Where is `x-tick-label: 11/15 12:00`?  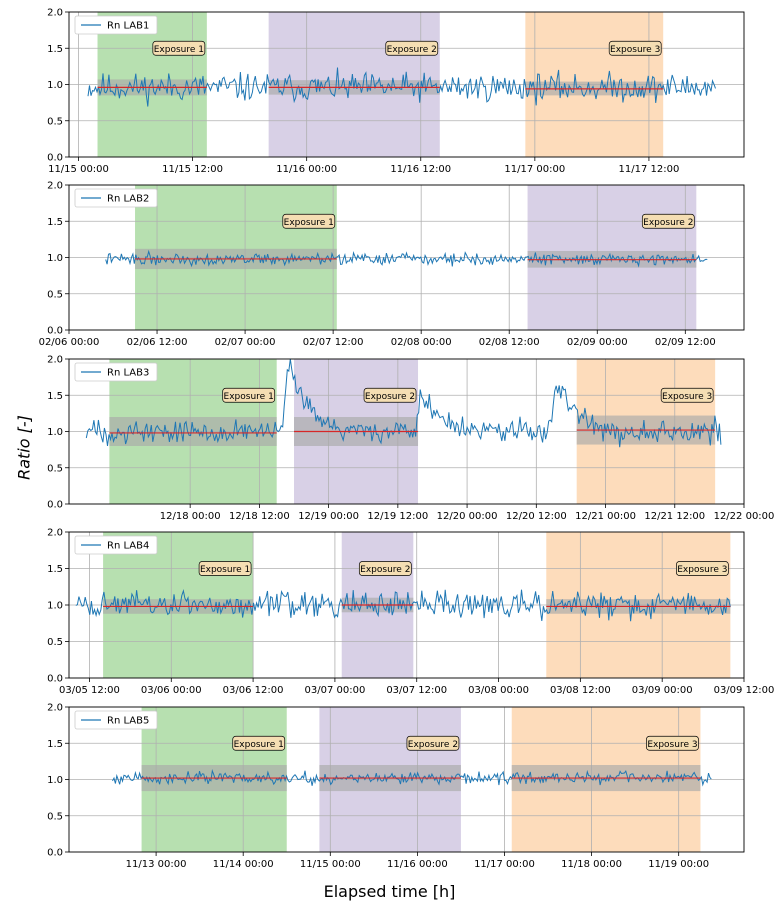
x-tick-label: 11/15 12:00 is located at coordinates (192, 169).